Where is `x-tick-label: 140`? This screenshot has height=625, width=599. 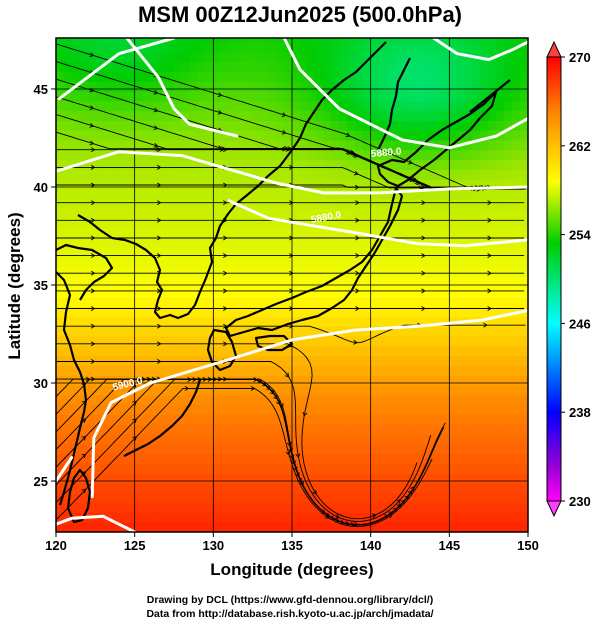
x-tick-label: 140 is located at coordinates (371, 545).